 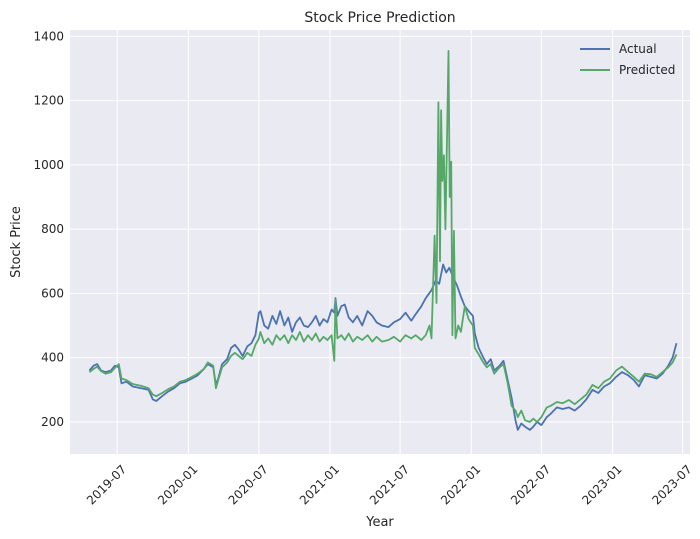 I want to click on y-tick-label: 1400, so click(x=48, y=36).